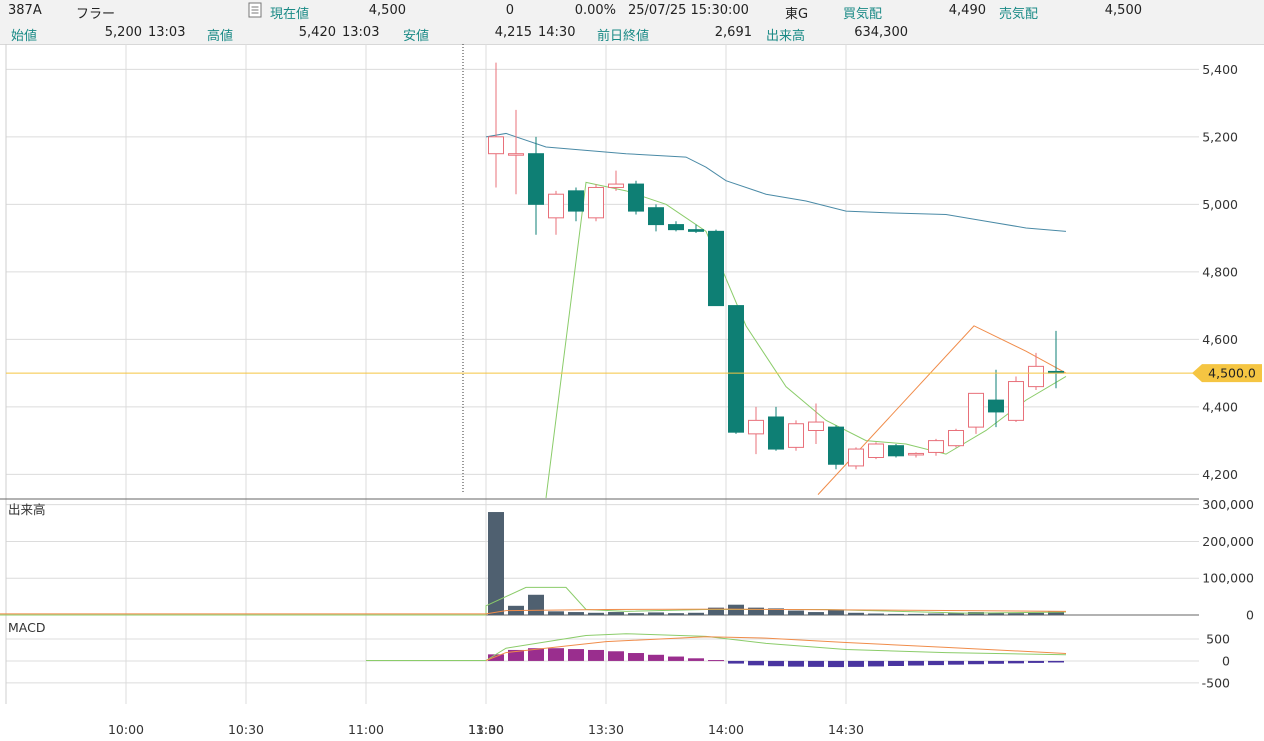 The height and width of the screenshot is (741, 1264). What do you see at coordinates (716, 647) in the screenshot?
I see `macd-line` at bounding box center [716, 647].